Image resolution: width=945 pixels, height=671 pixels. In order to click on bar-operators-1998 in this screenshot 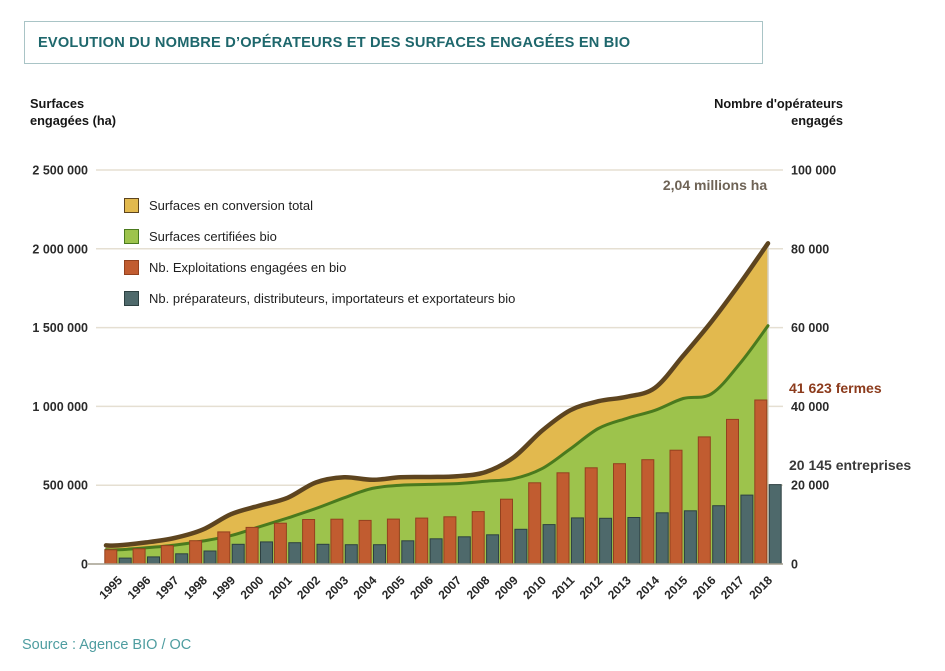, I will do `click(210, 557)`.